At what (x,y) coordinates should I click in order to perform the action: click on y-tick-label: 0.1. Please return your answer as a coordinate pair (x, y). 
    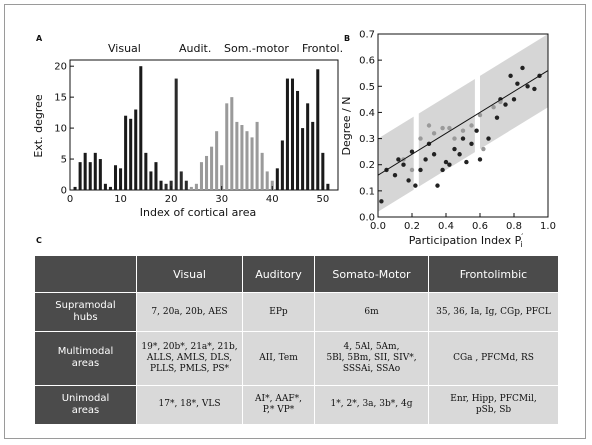
    Looking at the image, I should click on (367, 191).